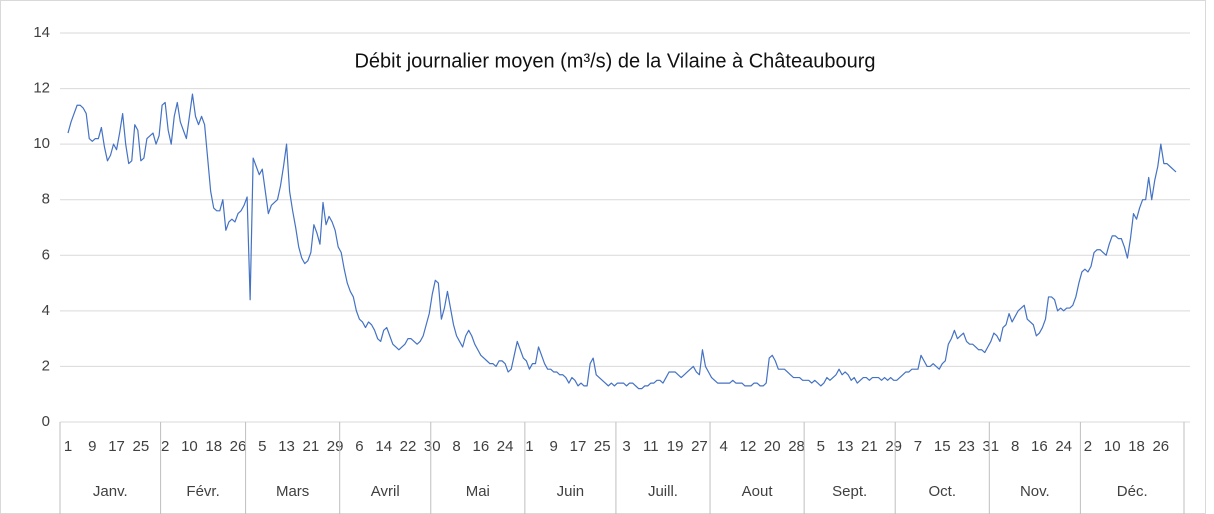 This screenshot has height=514, width=1214. Describe the element at coordinates (942, 446) in the screenshot. I see `x-tick-label: 15` at that location.